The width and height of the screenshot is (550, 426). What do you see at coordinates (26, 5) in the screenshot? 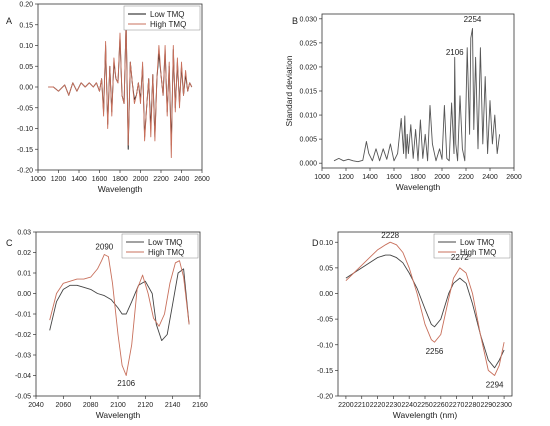
I see `y-tick-label: 0.20` at bounding box center [26, 5].